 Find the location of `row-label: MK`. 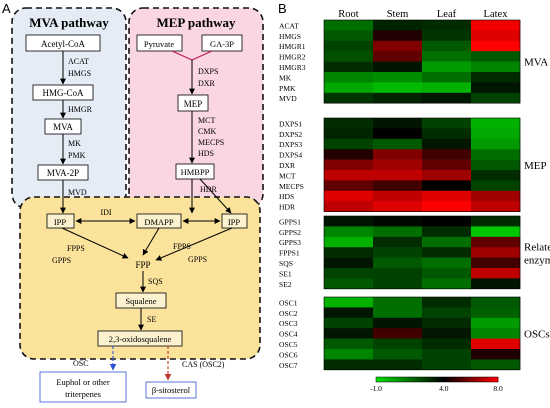

row-label: MK is located at coordinates (285, 77).